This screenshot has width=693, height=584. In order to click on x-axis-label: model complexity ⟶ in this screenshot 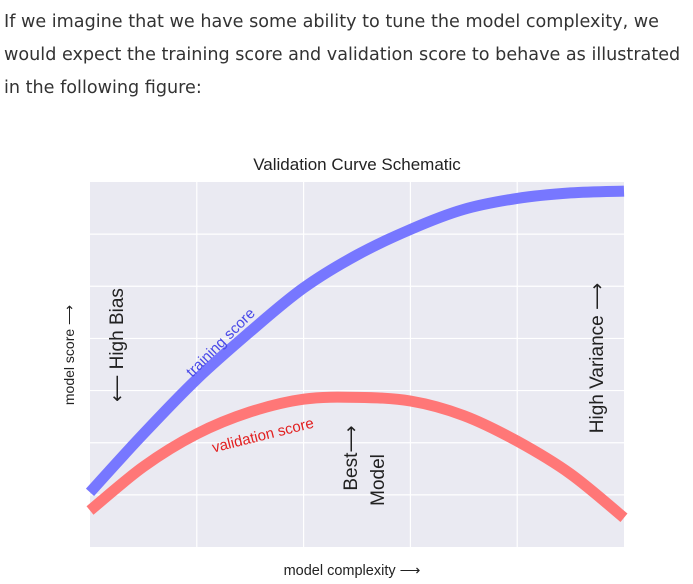, I will do `click(352, 571)`.